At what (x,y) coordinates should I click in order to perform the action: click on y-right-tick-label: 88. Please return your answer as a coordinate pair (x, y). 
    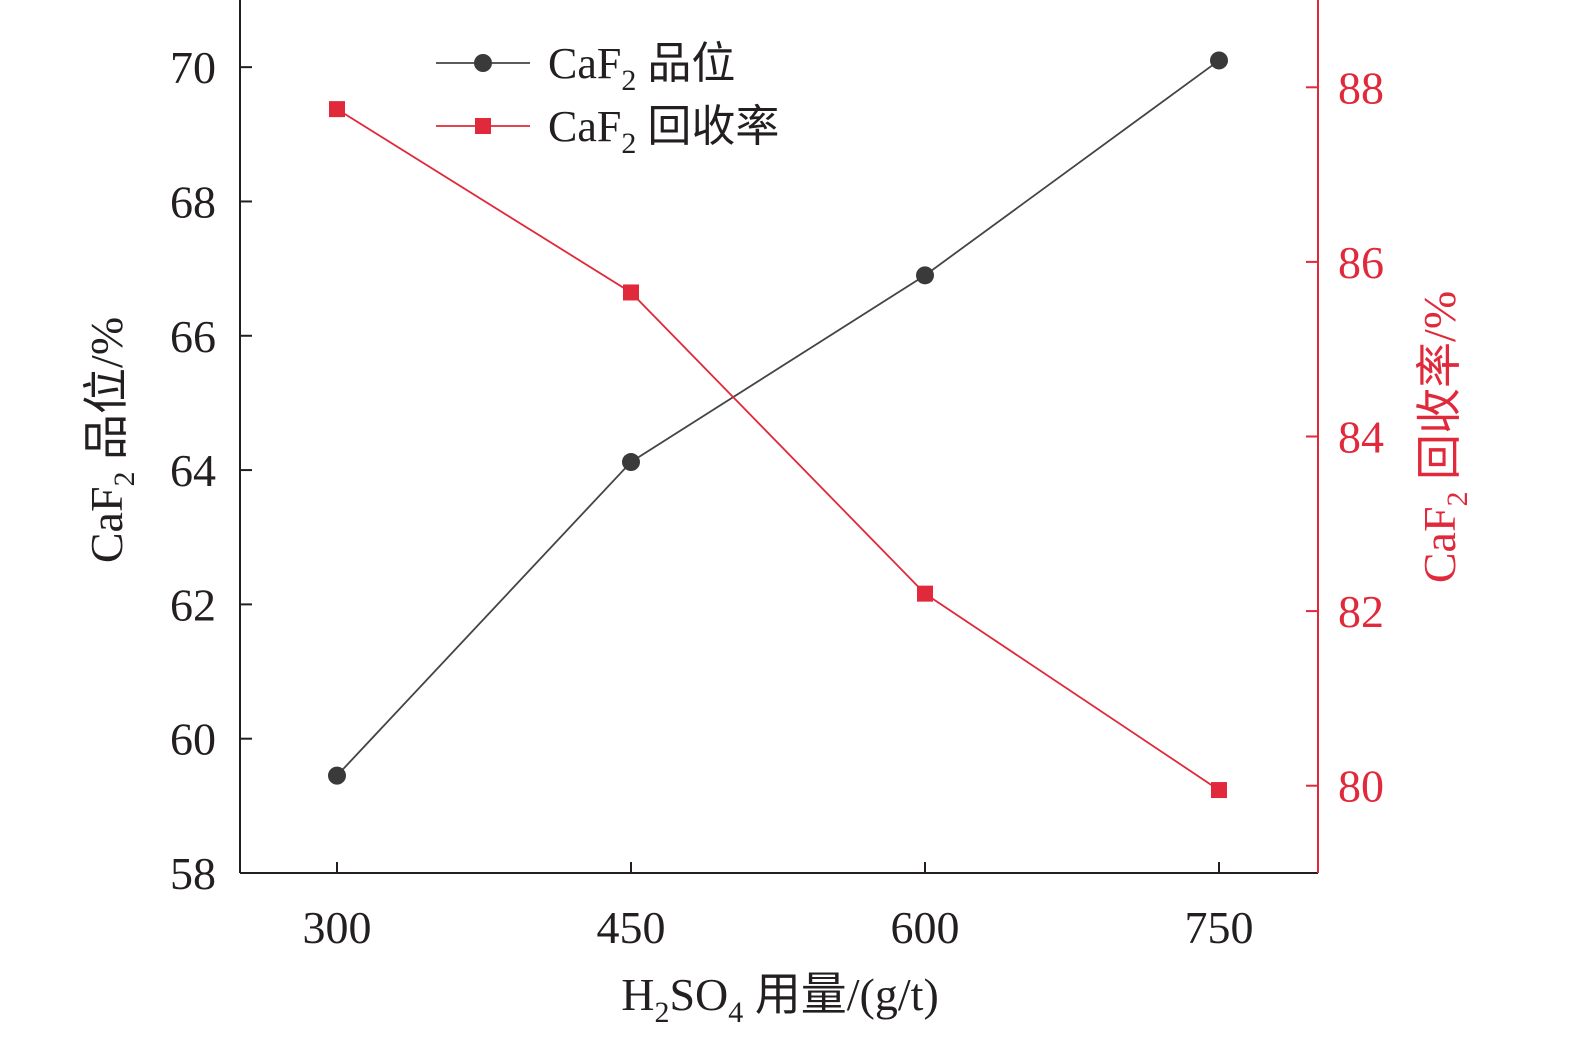
    Looking at the image, I should click on (1361, 87).